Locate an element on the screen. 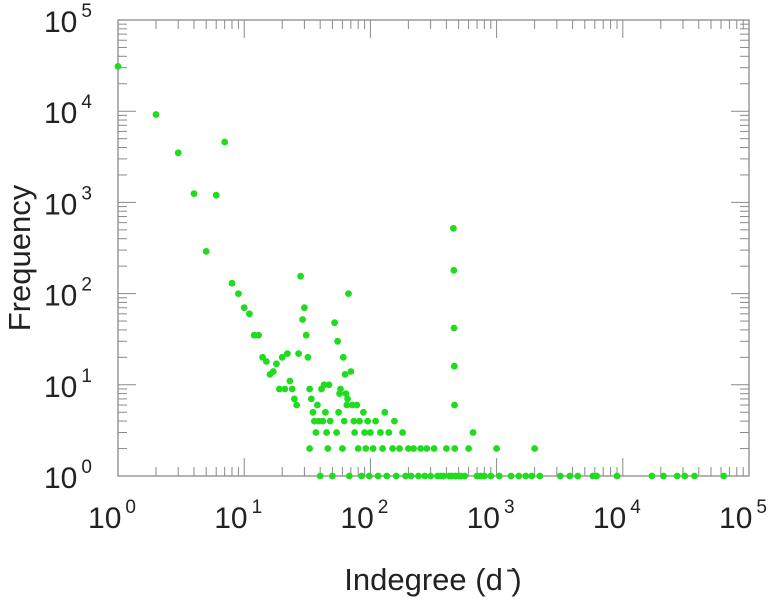  x-tick-label: 10 1 is located at coordinates (238, 516).